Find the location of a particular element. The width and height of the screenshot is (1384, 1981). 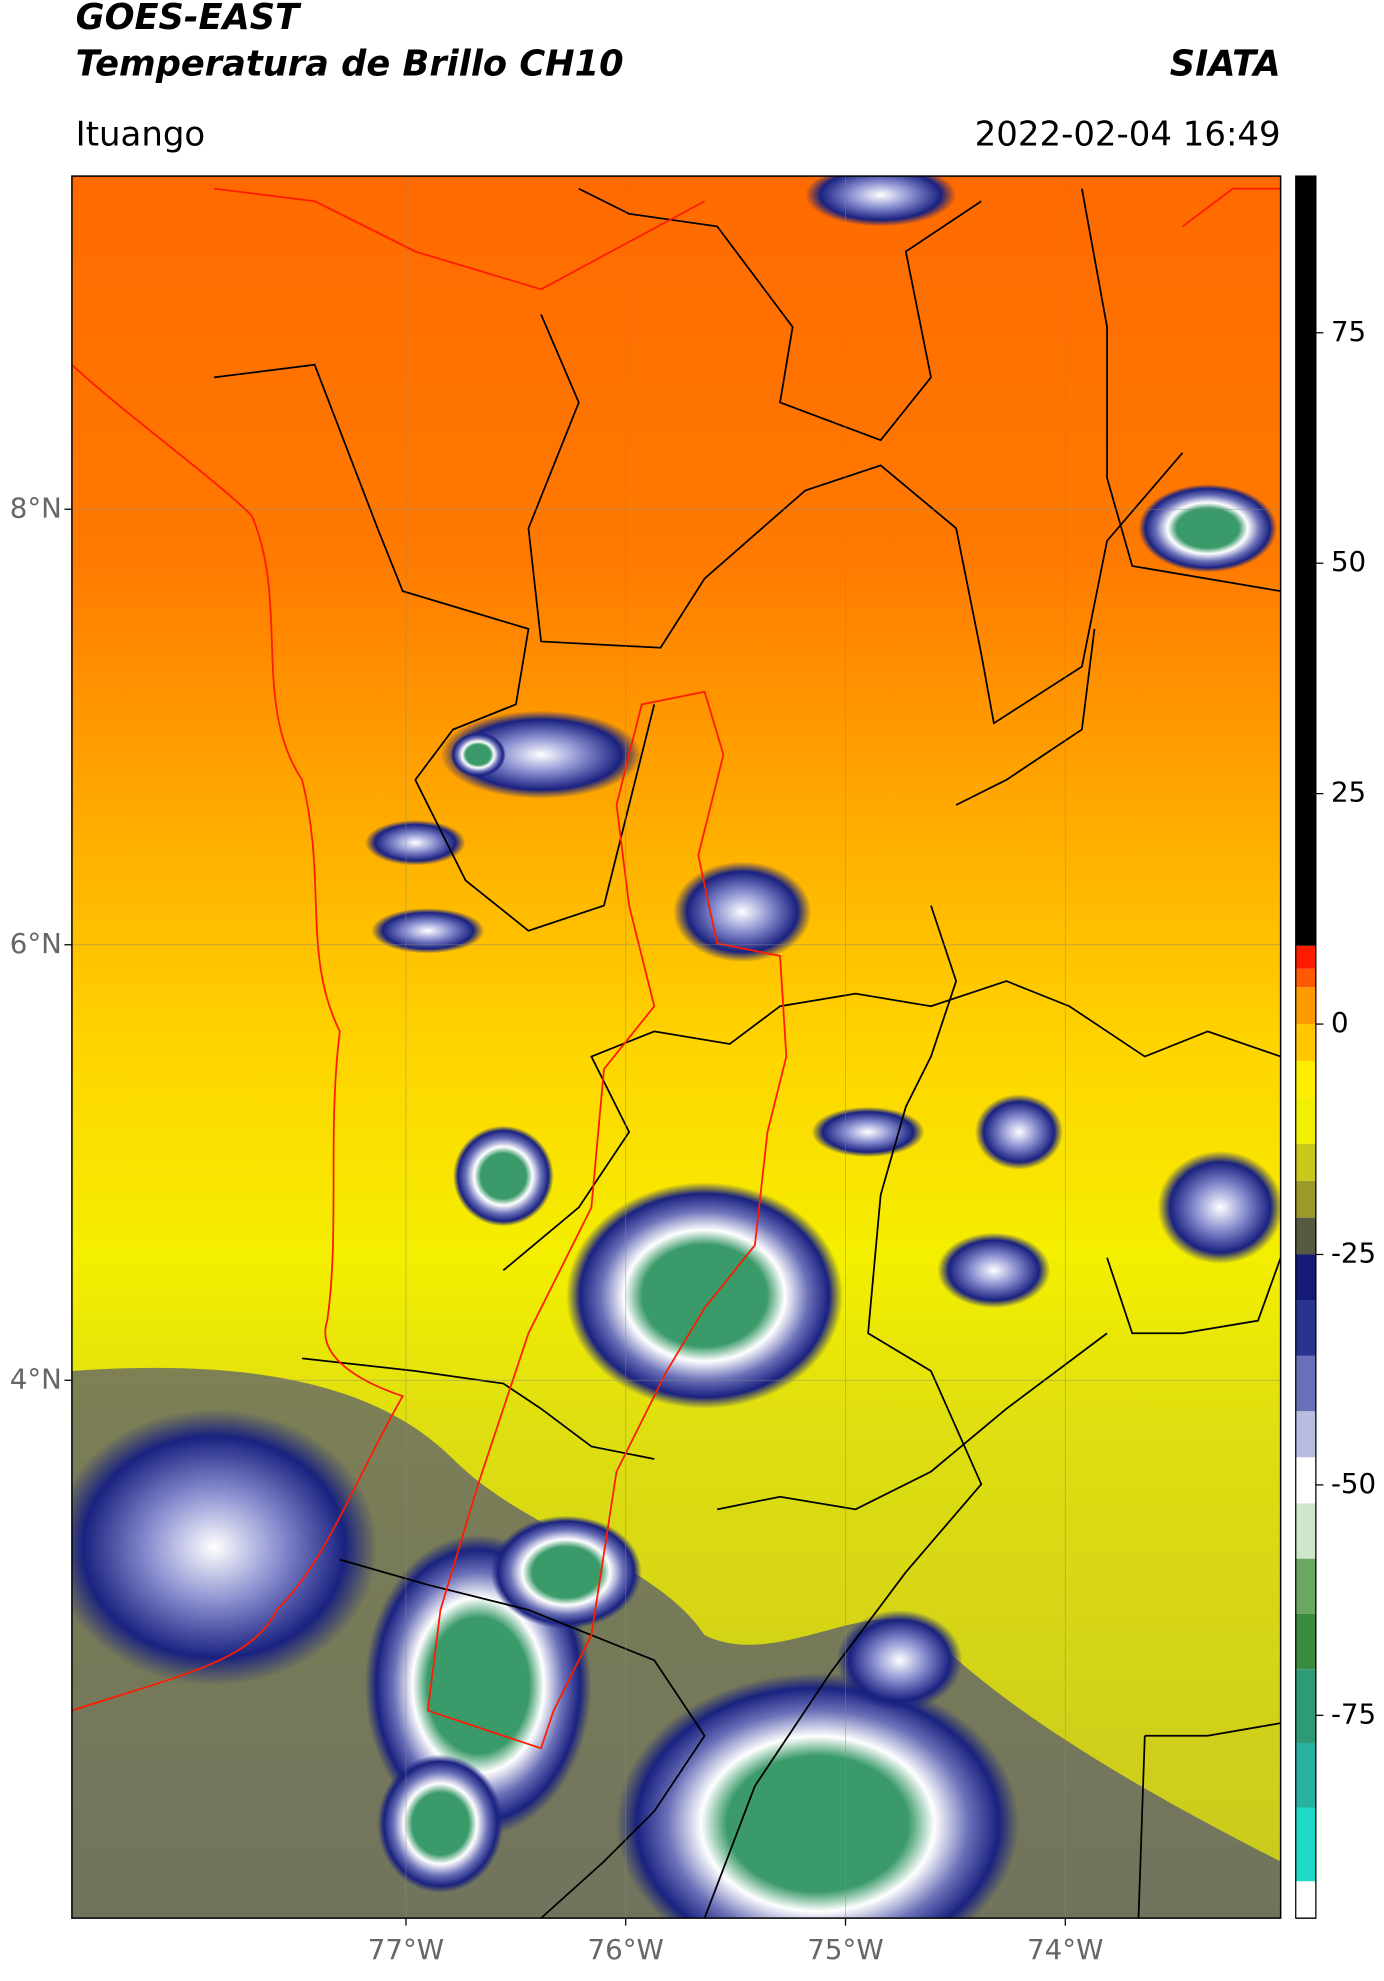

subtitle: Temperatura de Brillo CH10 is located at coordinates (350, 63).